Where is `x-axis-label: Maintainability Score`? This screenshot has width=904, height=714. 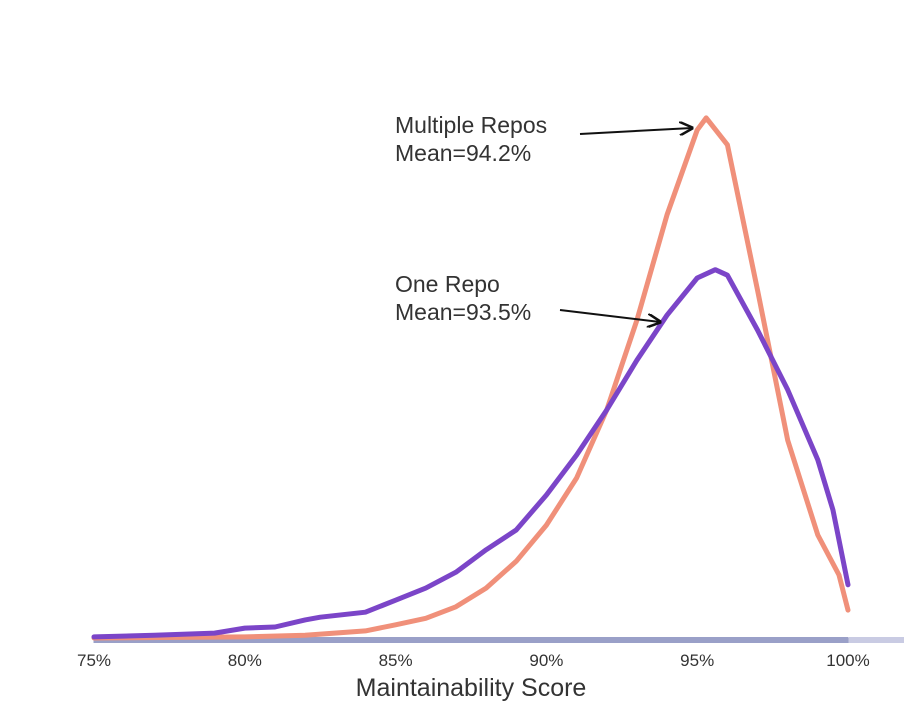
x-axis-label: Maintainability Score is located at coordinates (471, 688).